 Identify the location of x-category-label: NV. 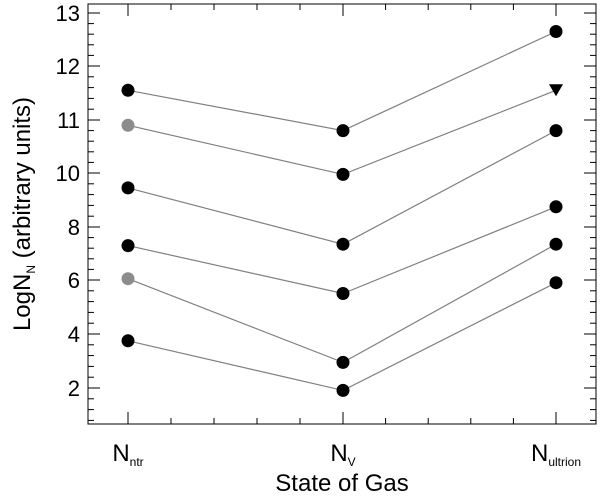
(342, 454).